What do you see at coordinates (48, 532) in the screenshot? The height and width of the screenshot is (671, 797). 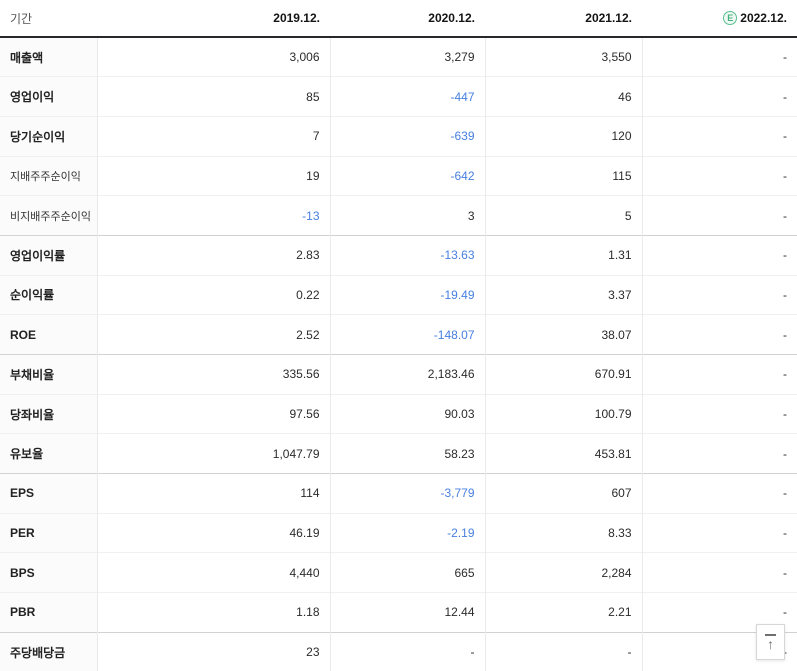 I see `row-label: PER` at bounding box center [48, 532].